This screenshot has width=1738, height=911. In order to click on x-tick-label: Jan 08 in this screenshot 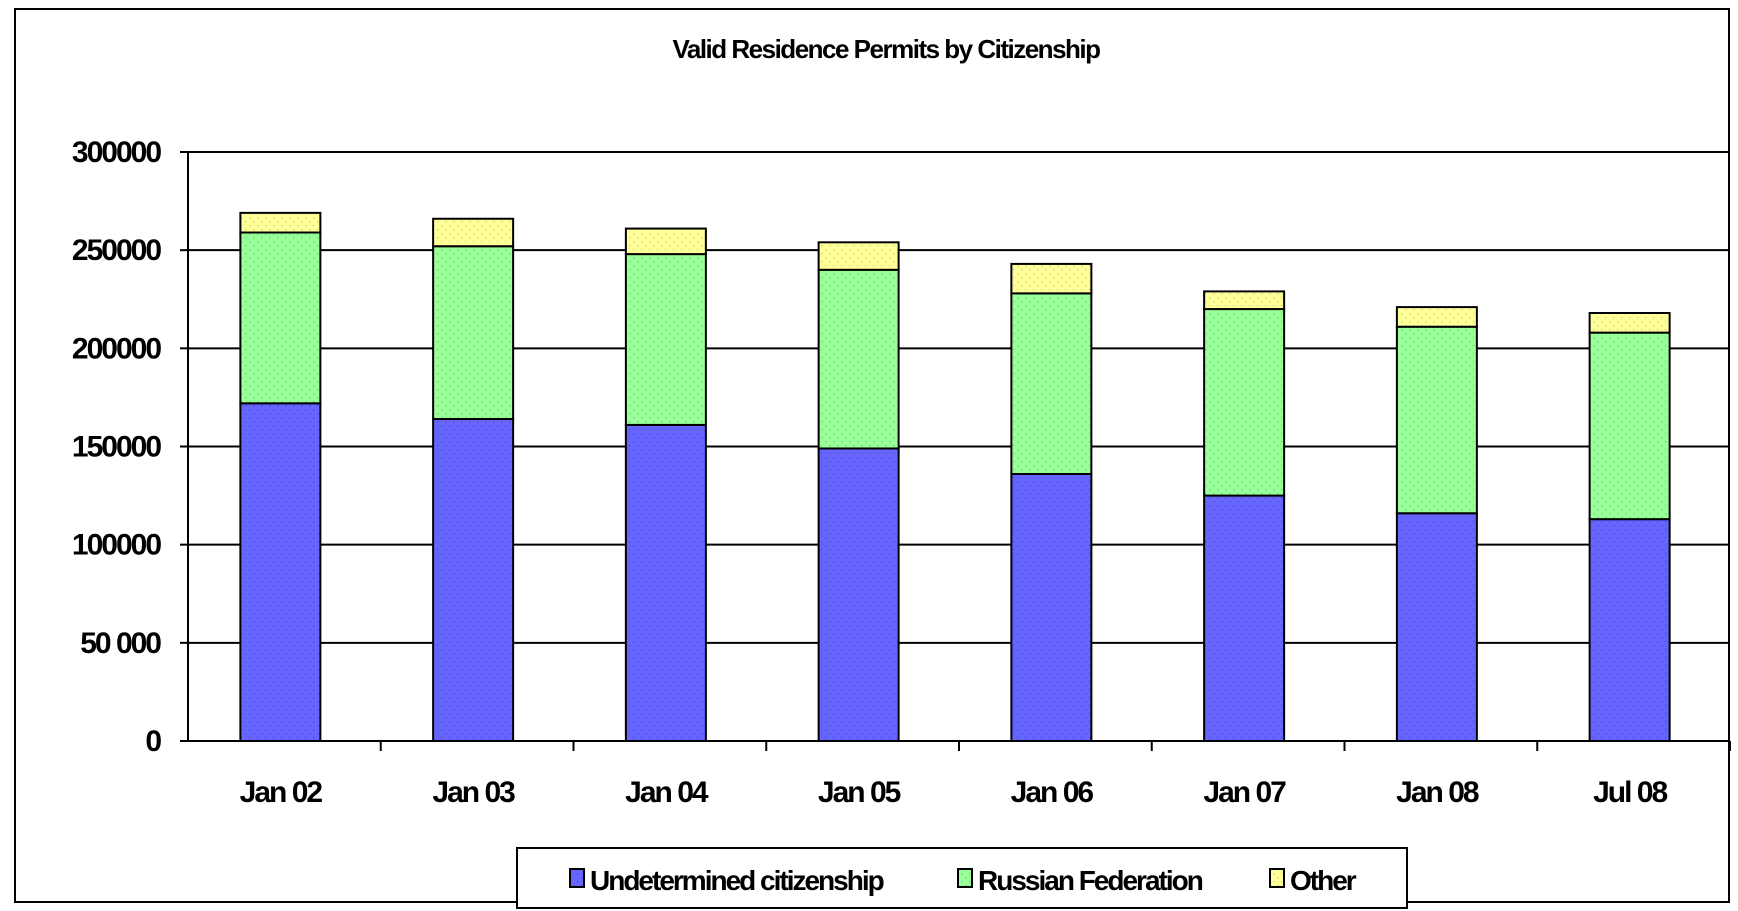, I will do `click(1437, 792)`.